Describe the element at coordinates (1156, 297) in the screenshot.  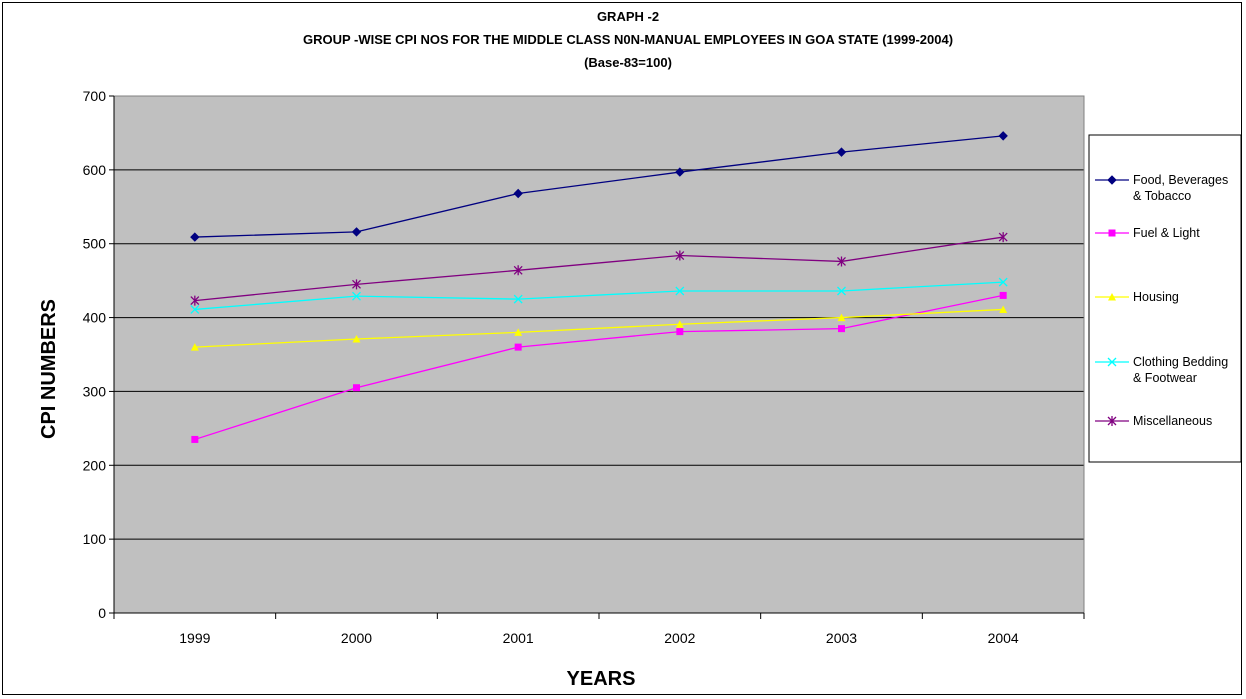
I see `legend-label: Housing` at that location.